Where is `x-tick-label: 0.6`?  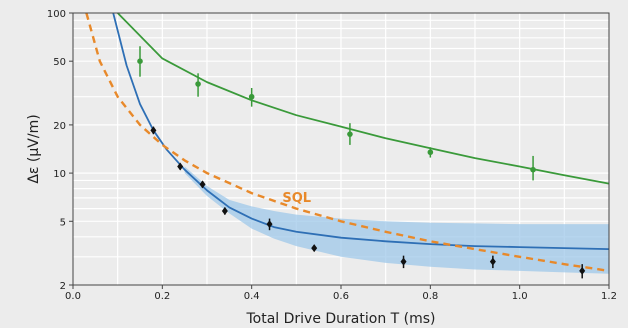 x-tick-label: 0.6 is located at coordinates (341, 296).